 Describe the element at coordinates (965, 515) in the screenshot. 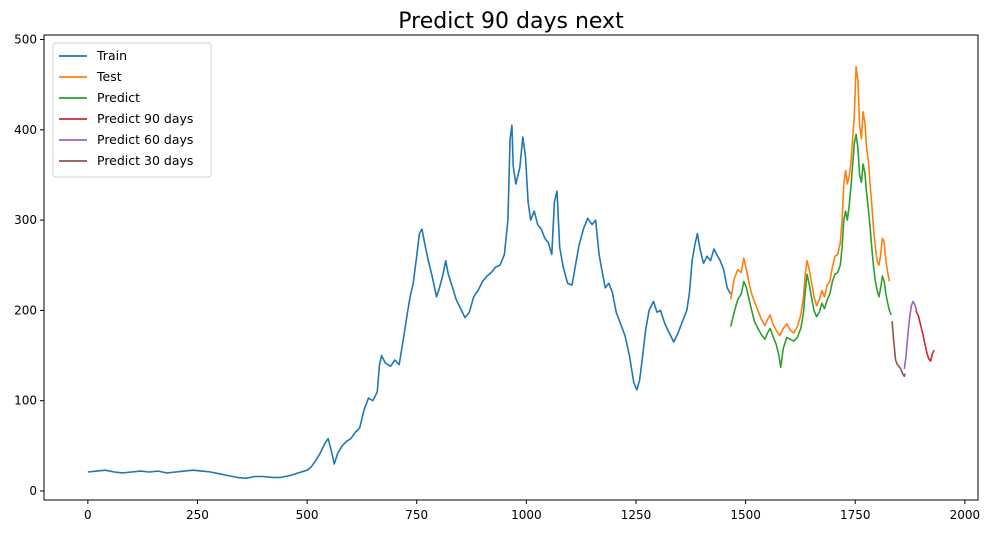

I see `x-tick-label: 2000` at that location.